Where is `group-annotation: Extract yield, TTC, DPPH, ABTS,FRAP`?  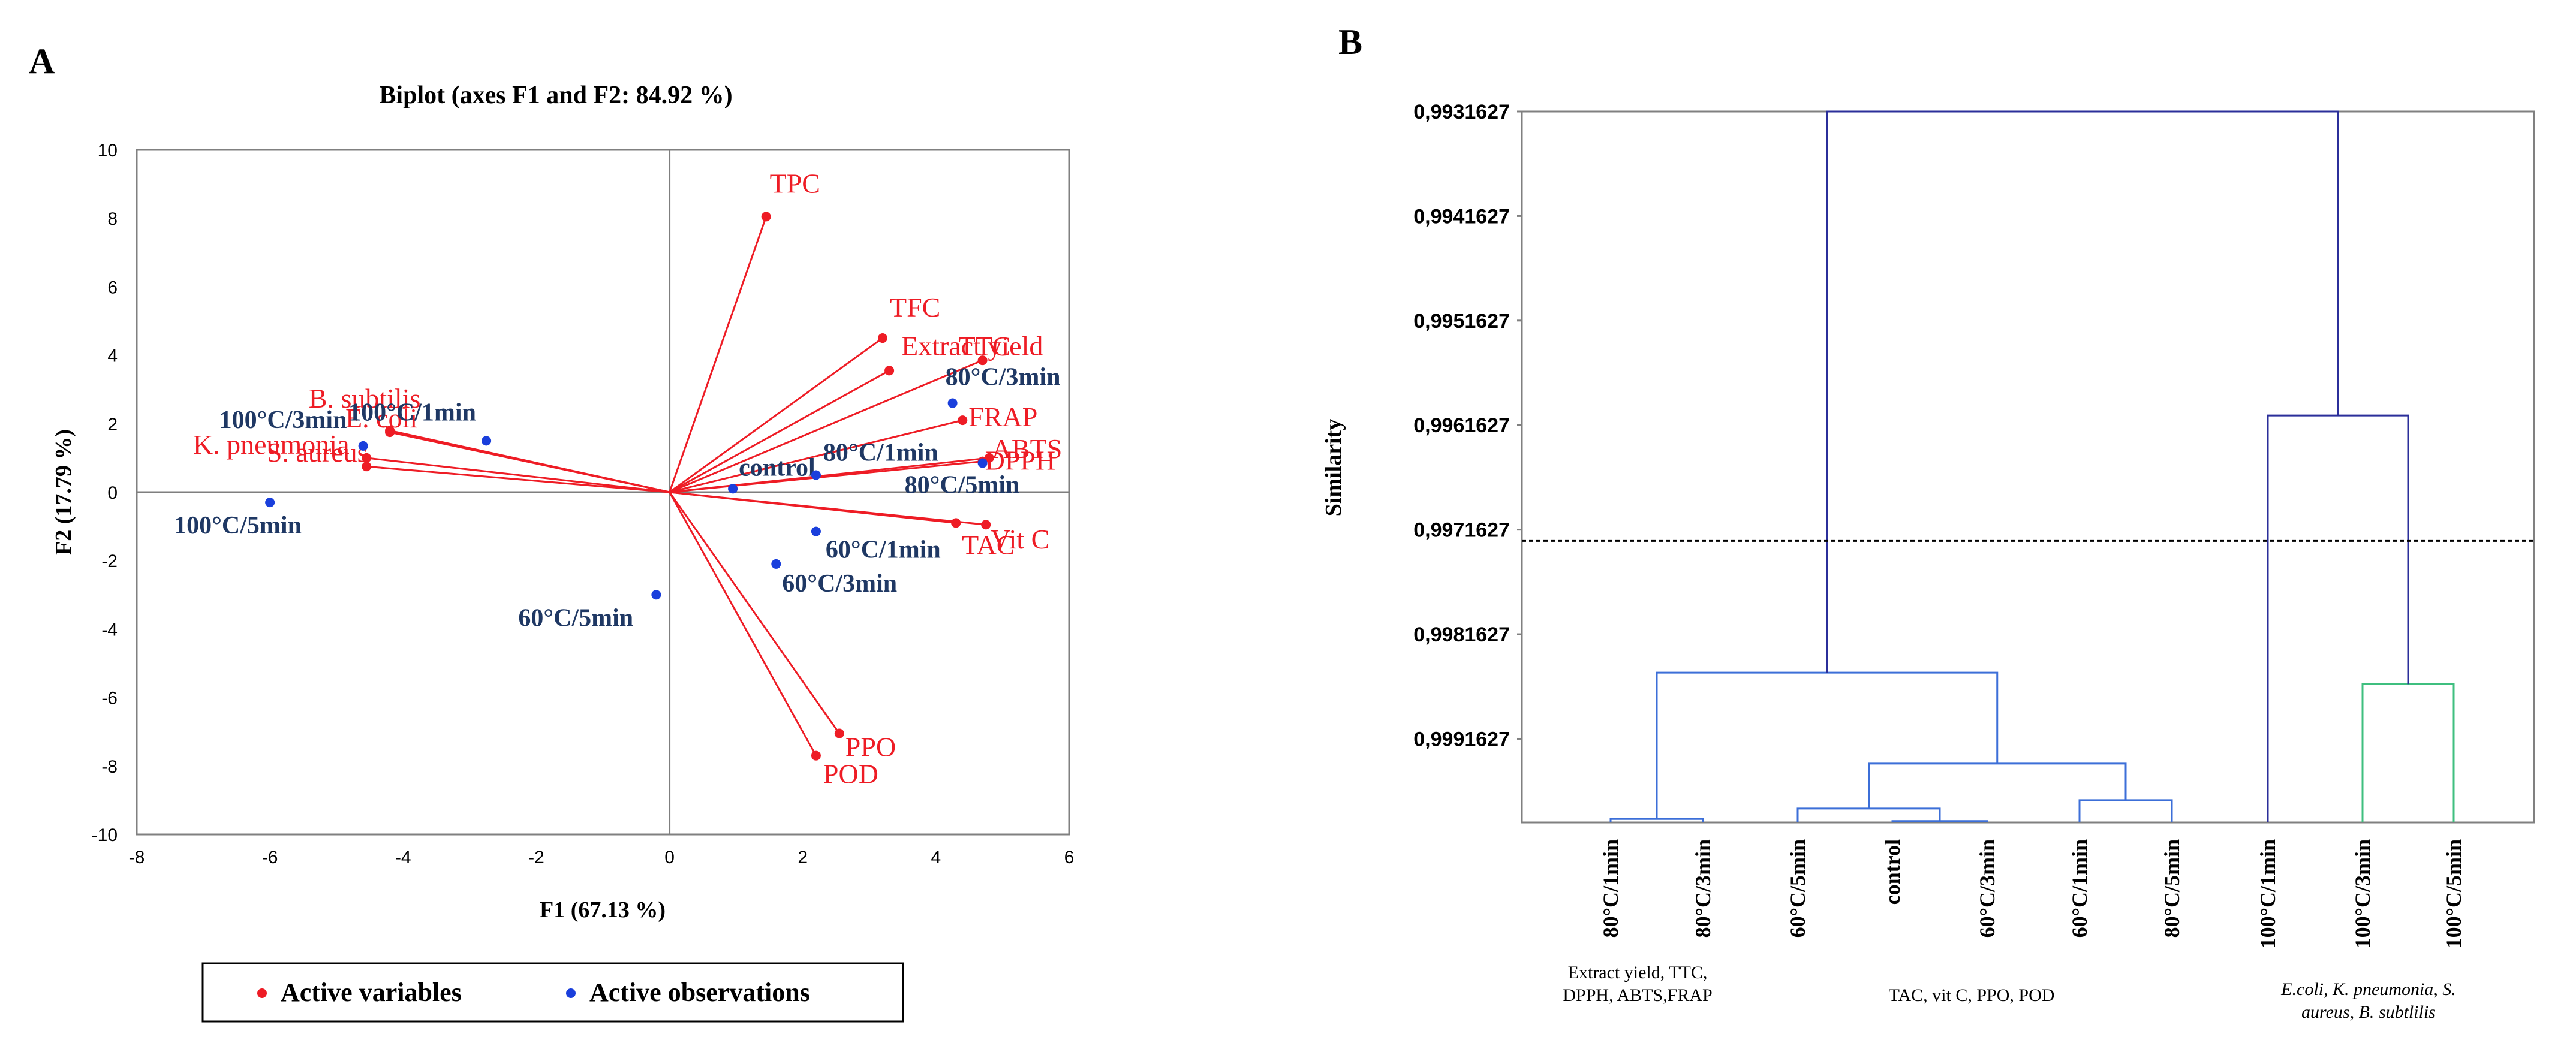 group-annotation: Extract yield, TTC, DPPH, ABTS,FRAP is located at coordinates (1638, 984).